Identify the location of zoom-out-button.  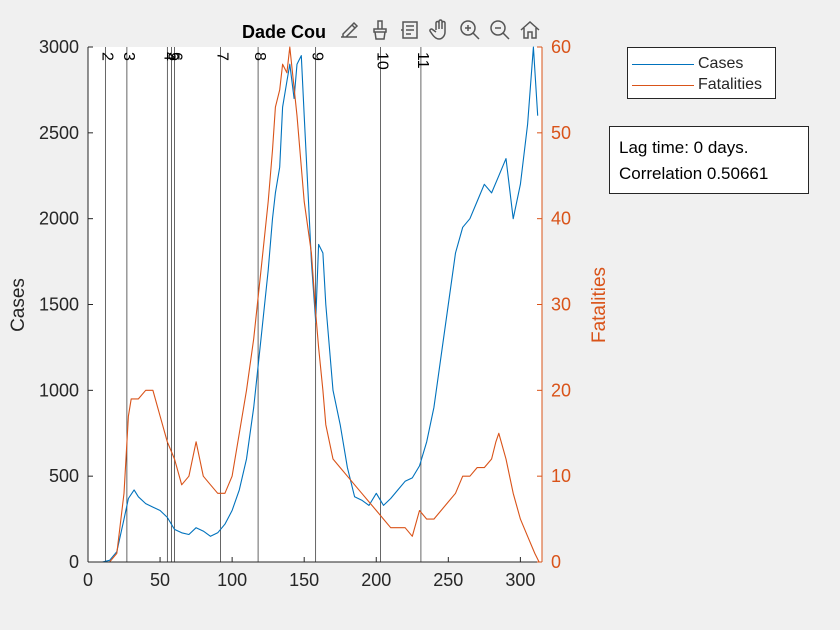
(500, 30).